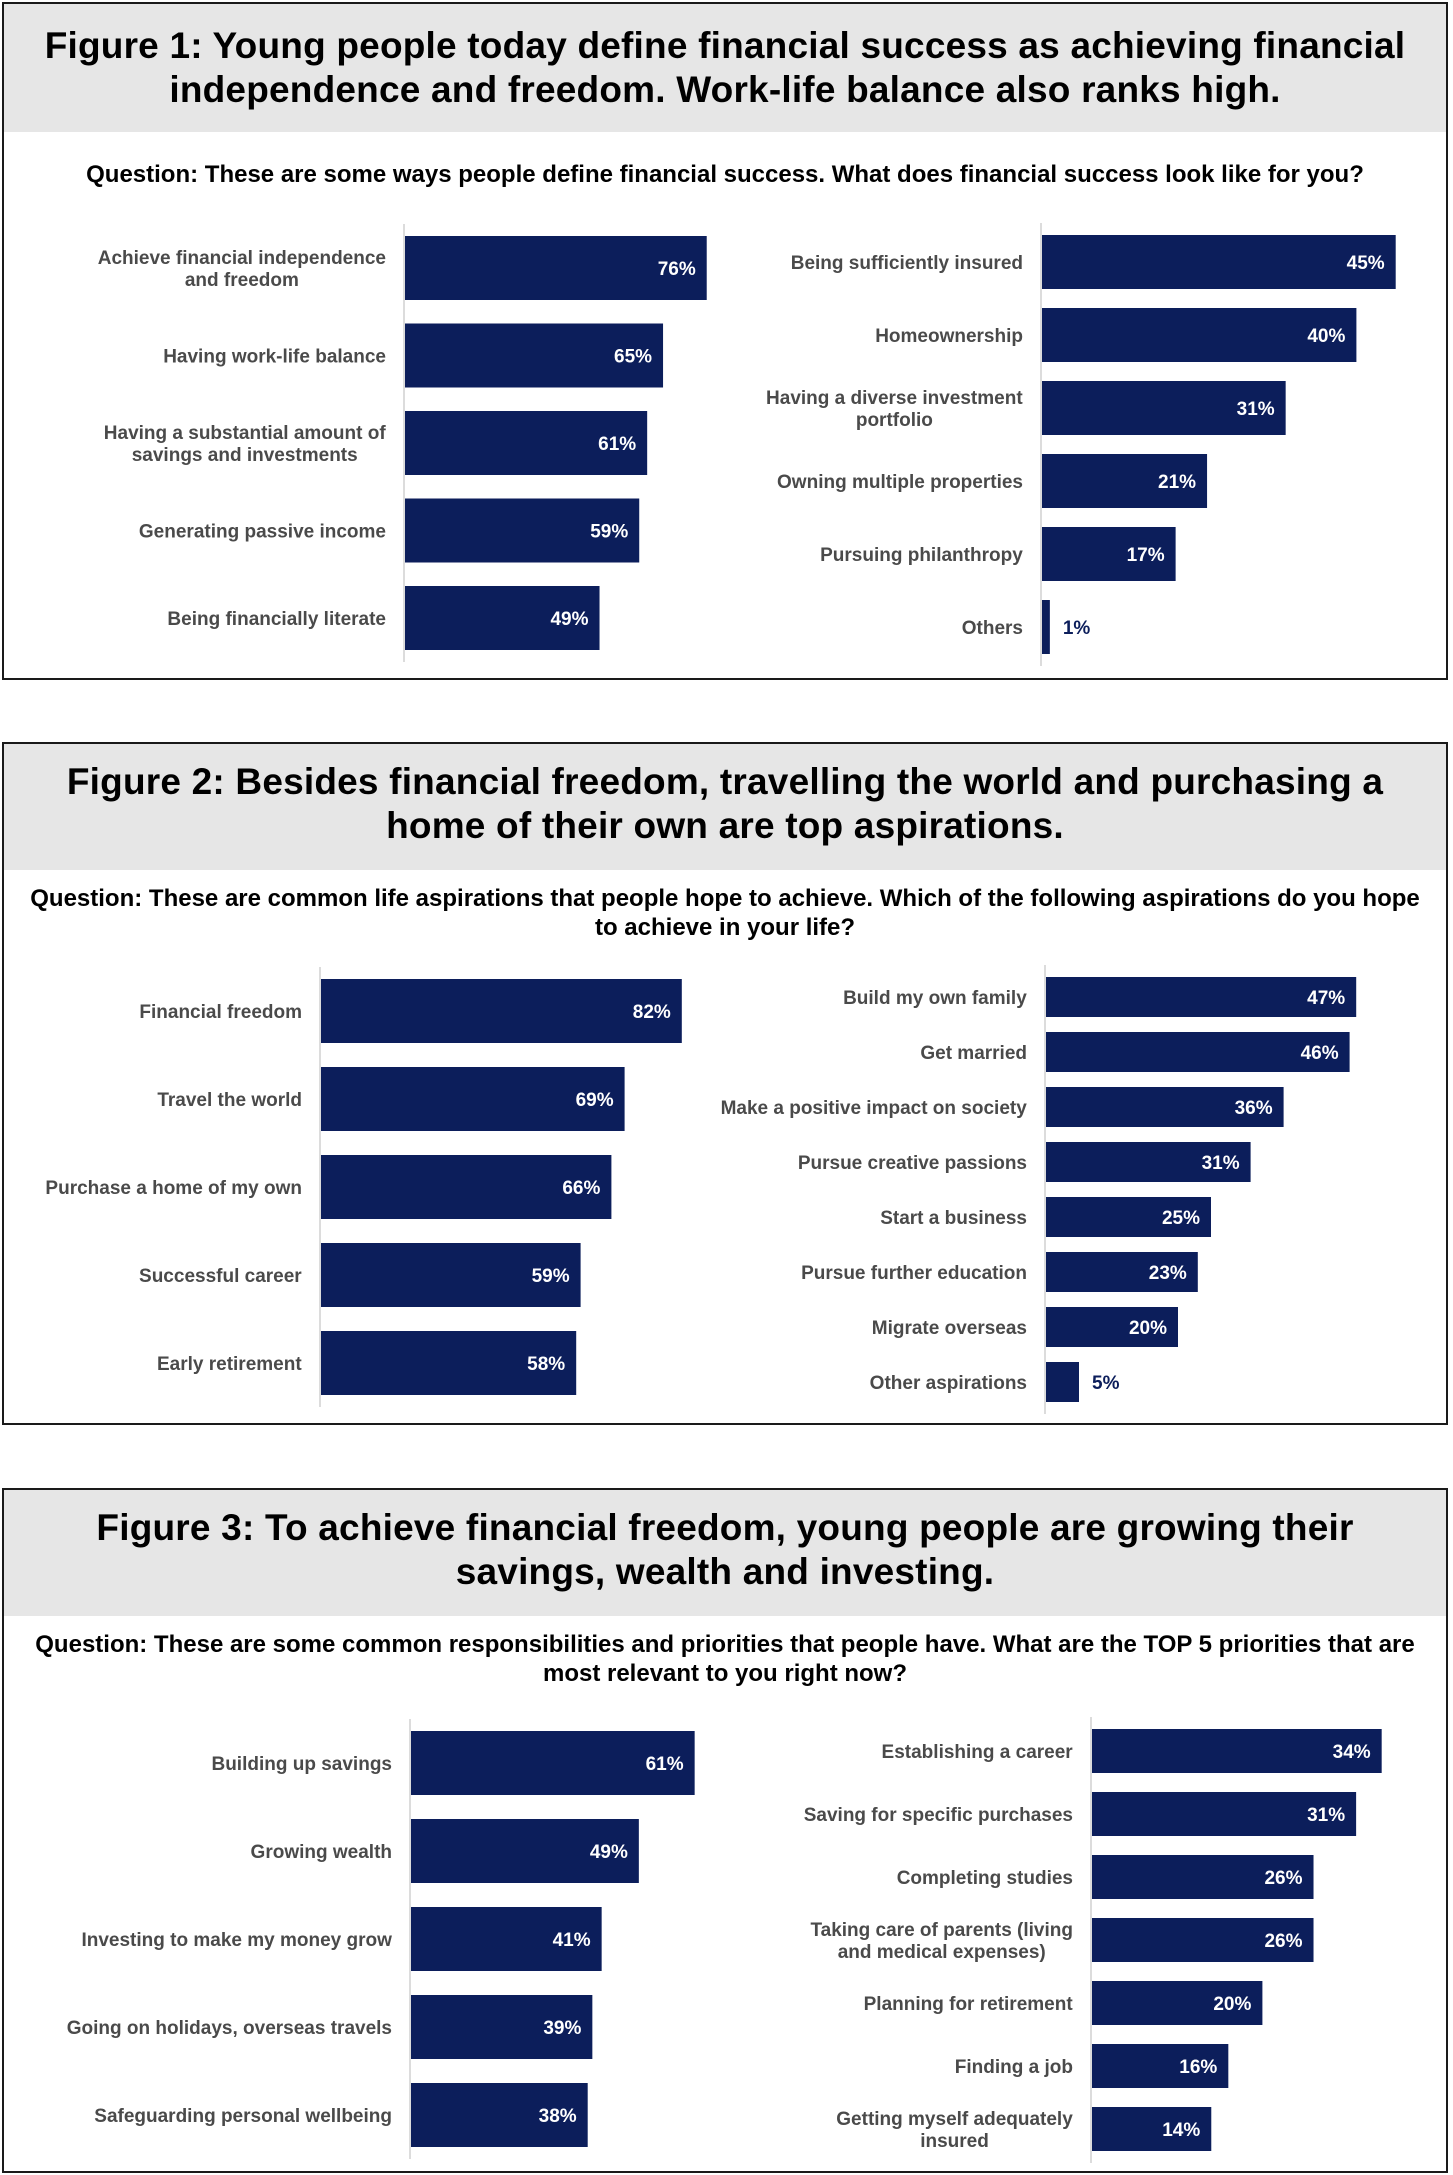 The height and width of the screenshot is (2175, 1453). What do you see at coordinates (1352, 1752) in the screenshot?
I see `value-label-establishing-a-career: 34%` at bounding box center [1352, 1752].